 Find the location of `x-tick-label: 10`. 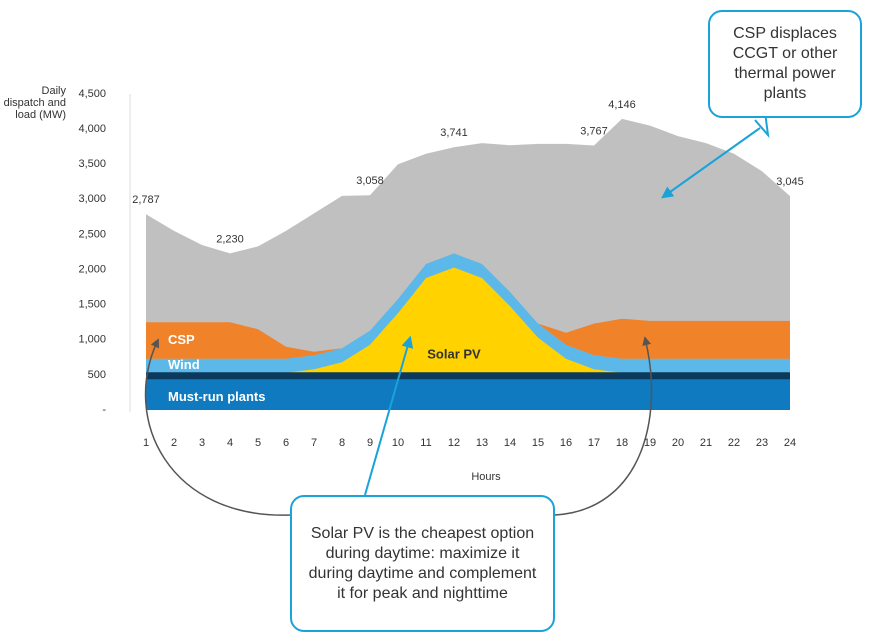

x-tick-label: 10 is located at coordinates (398, 443).